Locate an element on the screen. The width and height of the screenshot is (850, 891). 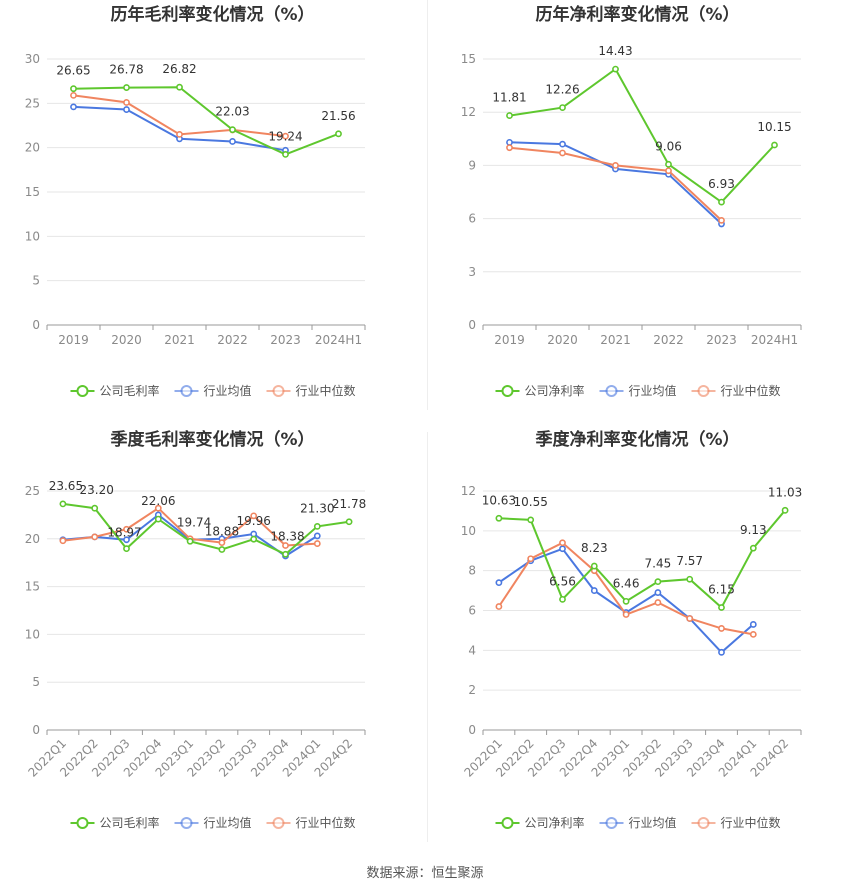
x-tick-label: 2023 is located at coordinates (721, 340).